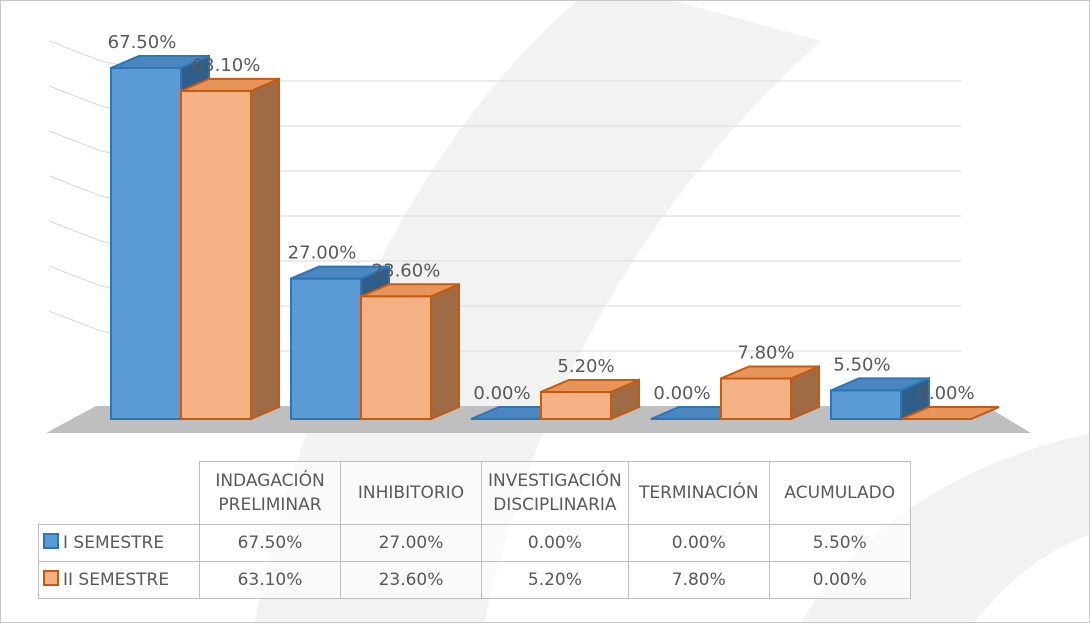 The image size is (1090, 623). What do you see at coordinates (585, 366) in the screenshot?
I see `data-label: 5.20%` at bounding box center [585, 366].